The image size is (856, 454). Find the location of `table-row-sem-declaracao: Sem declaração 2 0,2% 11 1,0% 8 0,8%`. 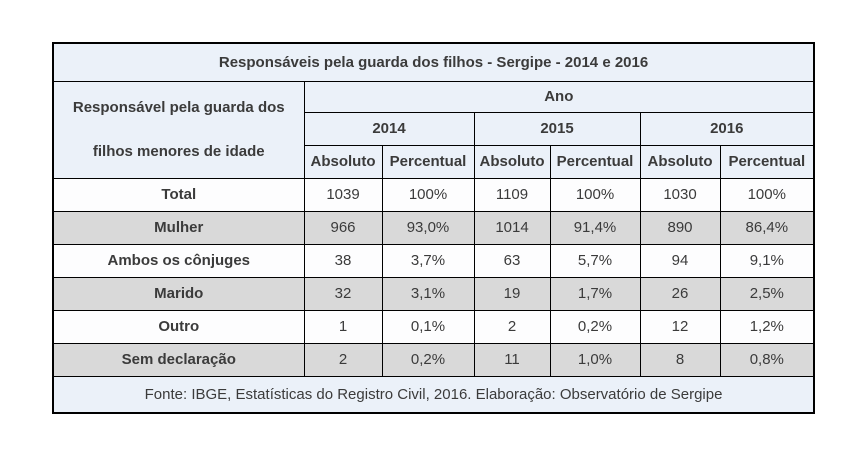

table-row-sem-declaracao: Sem declaração 2 0,2% 11 1,0% 8 0,8% is located at coordinates (433, 359).